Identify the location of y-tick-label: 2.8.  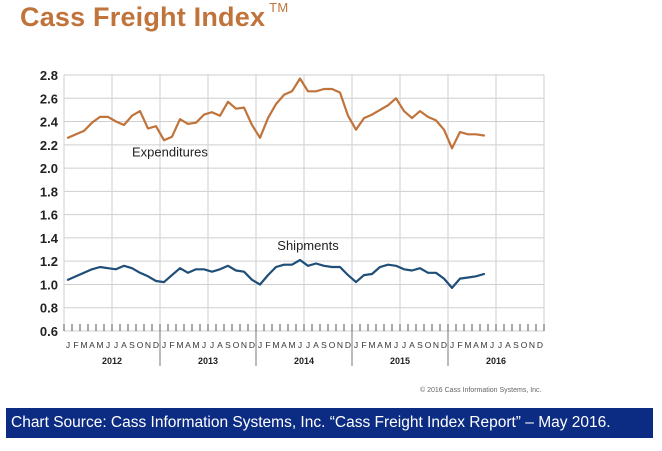
(49, 75).